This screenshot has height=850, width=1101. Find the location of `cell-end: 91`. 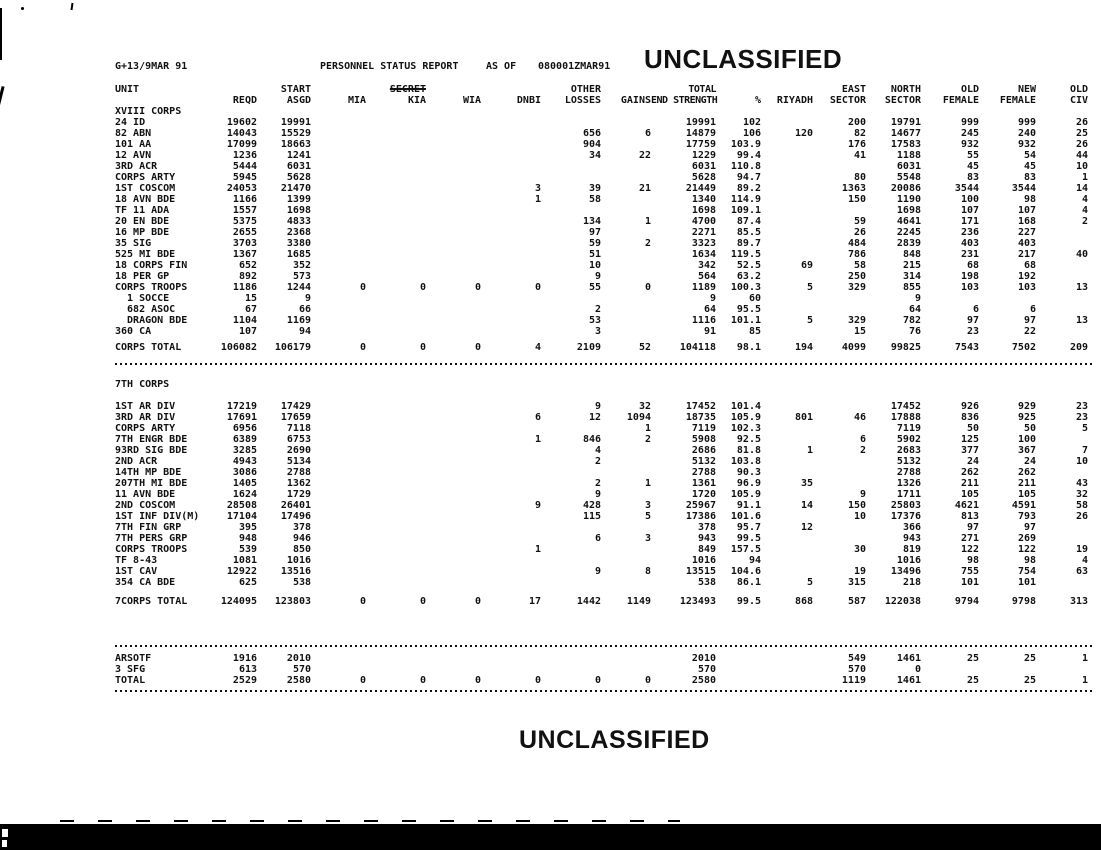

cell-end: 91 is located at coordinates (709, 331).